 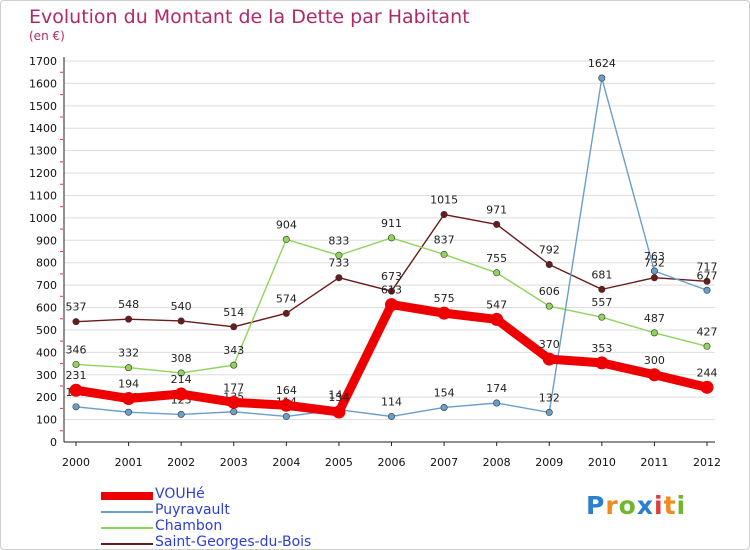 What do you see at coordinates (392, 462) in the screenshot?
I see `x-tick-label: 2006` at bounding box center [392, 462].